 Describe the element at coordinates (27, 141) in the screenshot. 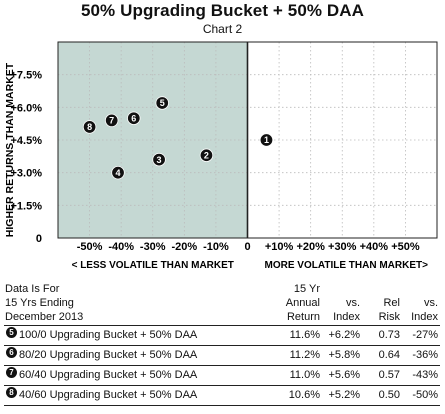

I see `y-tick-label: +4.5%` at that location.